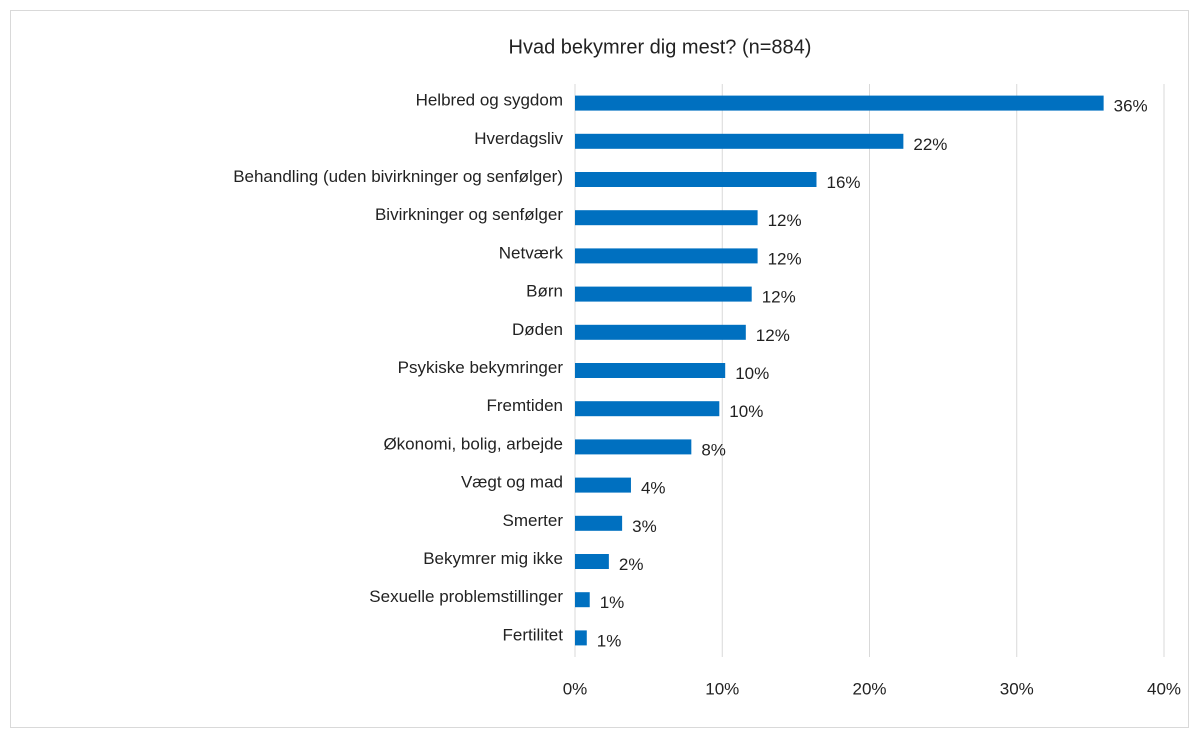  What do you see at coordinates (524, 405) in the screenshot?
I see `y-tick-label: Fremtiden` at bounding box center [524, 405].